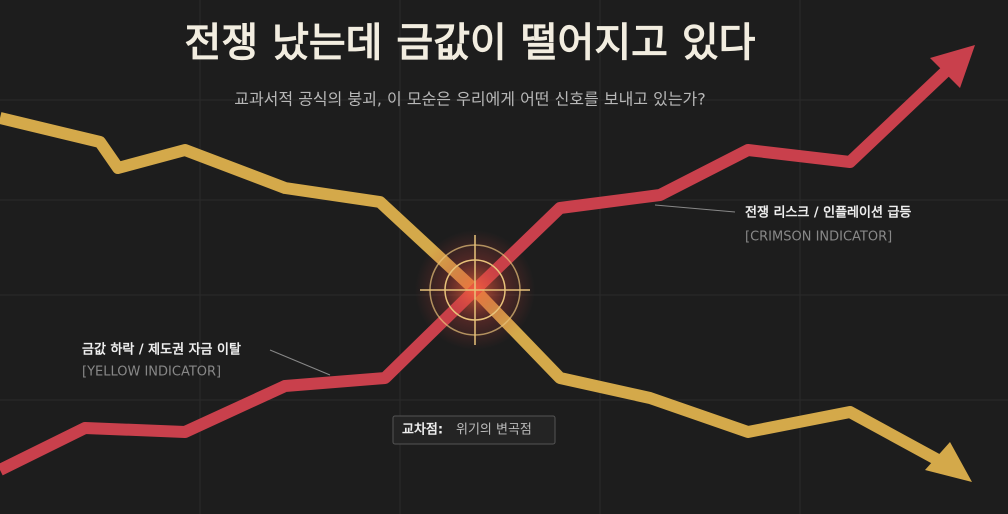  I want to click on crosshair, so click(475, 290).